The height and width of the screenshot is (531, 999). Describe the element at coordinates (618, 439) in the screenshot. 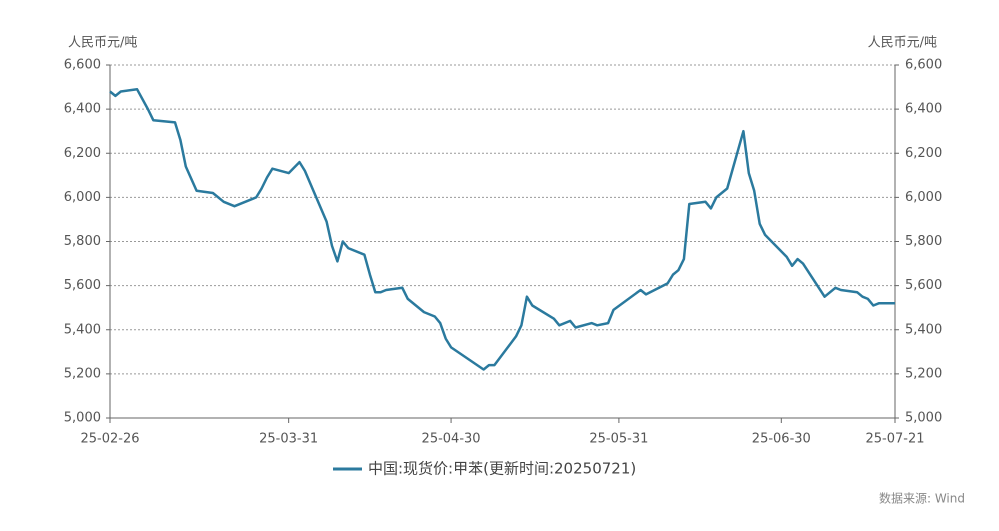

I see `x-tick-label: 25-05-31` at that location.